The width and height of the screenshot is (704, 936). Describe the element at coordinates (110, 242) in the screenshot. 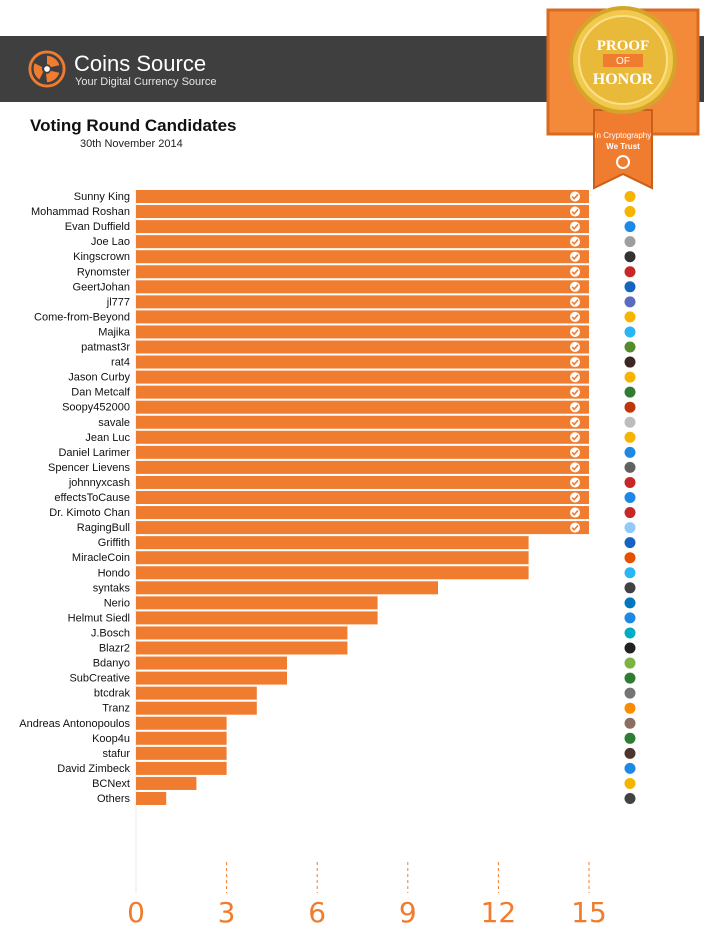

I see `category-label: Joe Lao` at that location.